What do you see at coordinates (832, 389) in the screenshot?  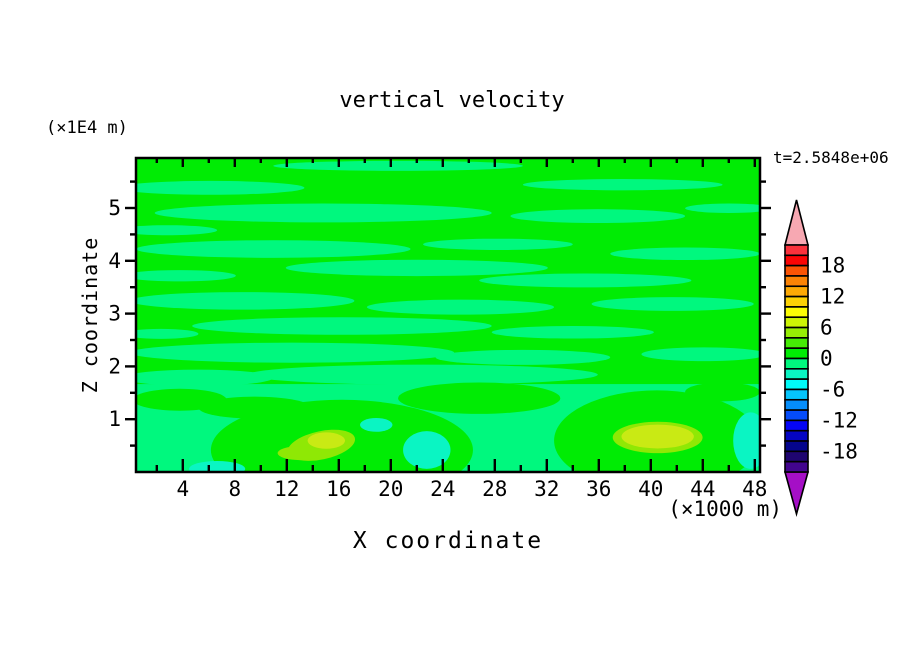 I see `colorbar-label: -6` at bounding box center [832, 389].